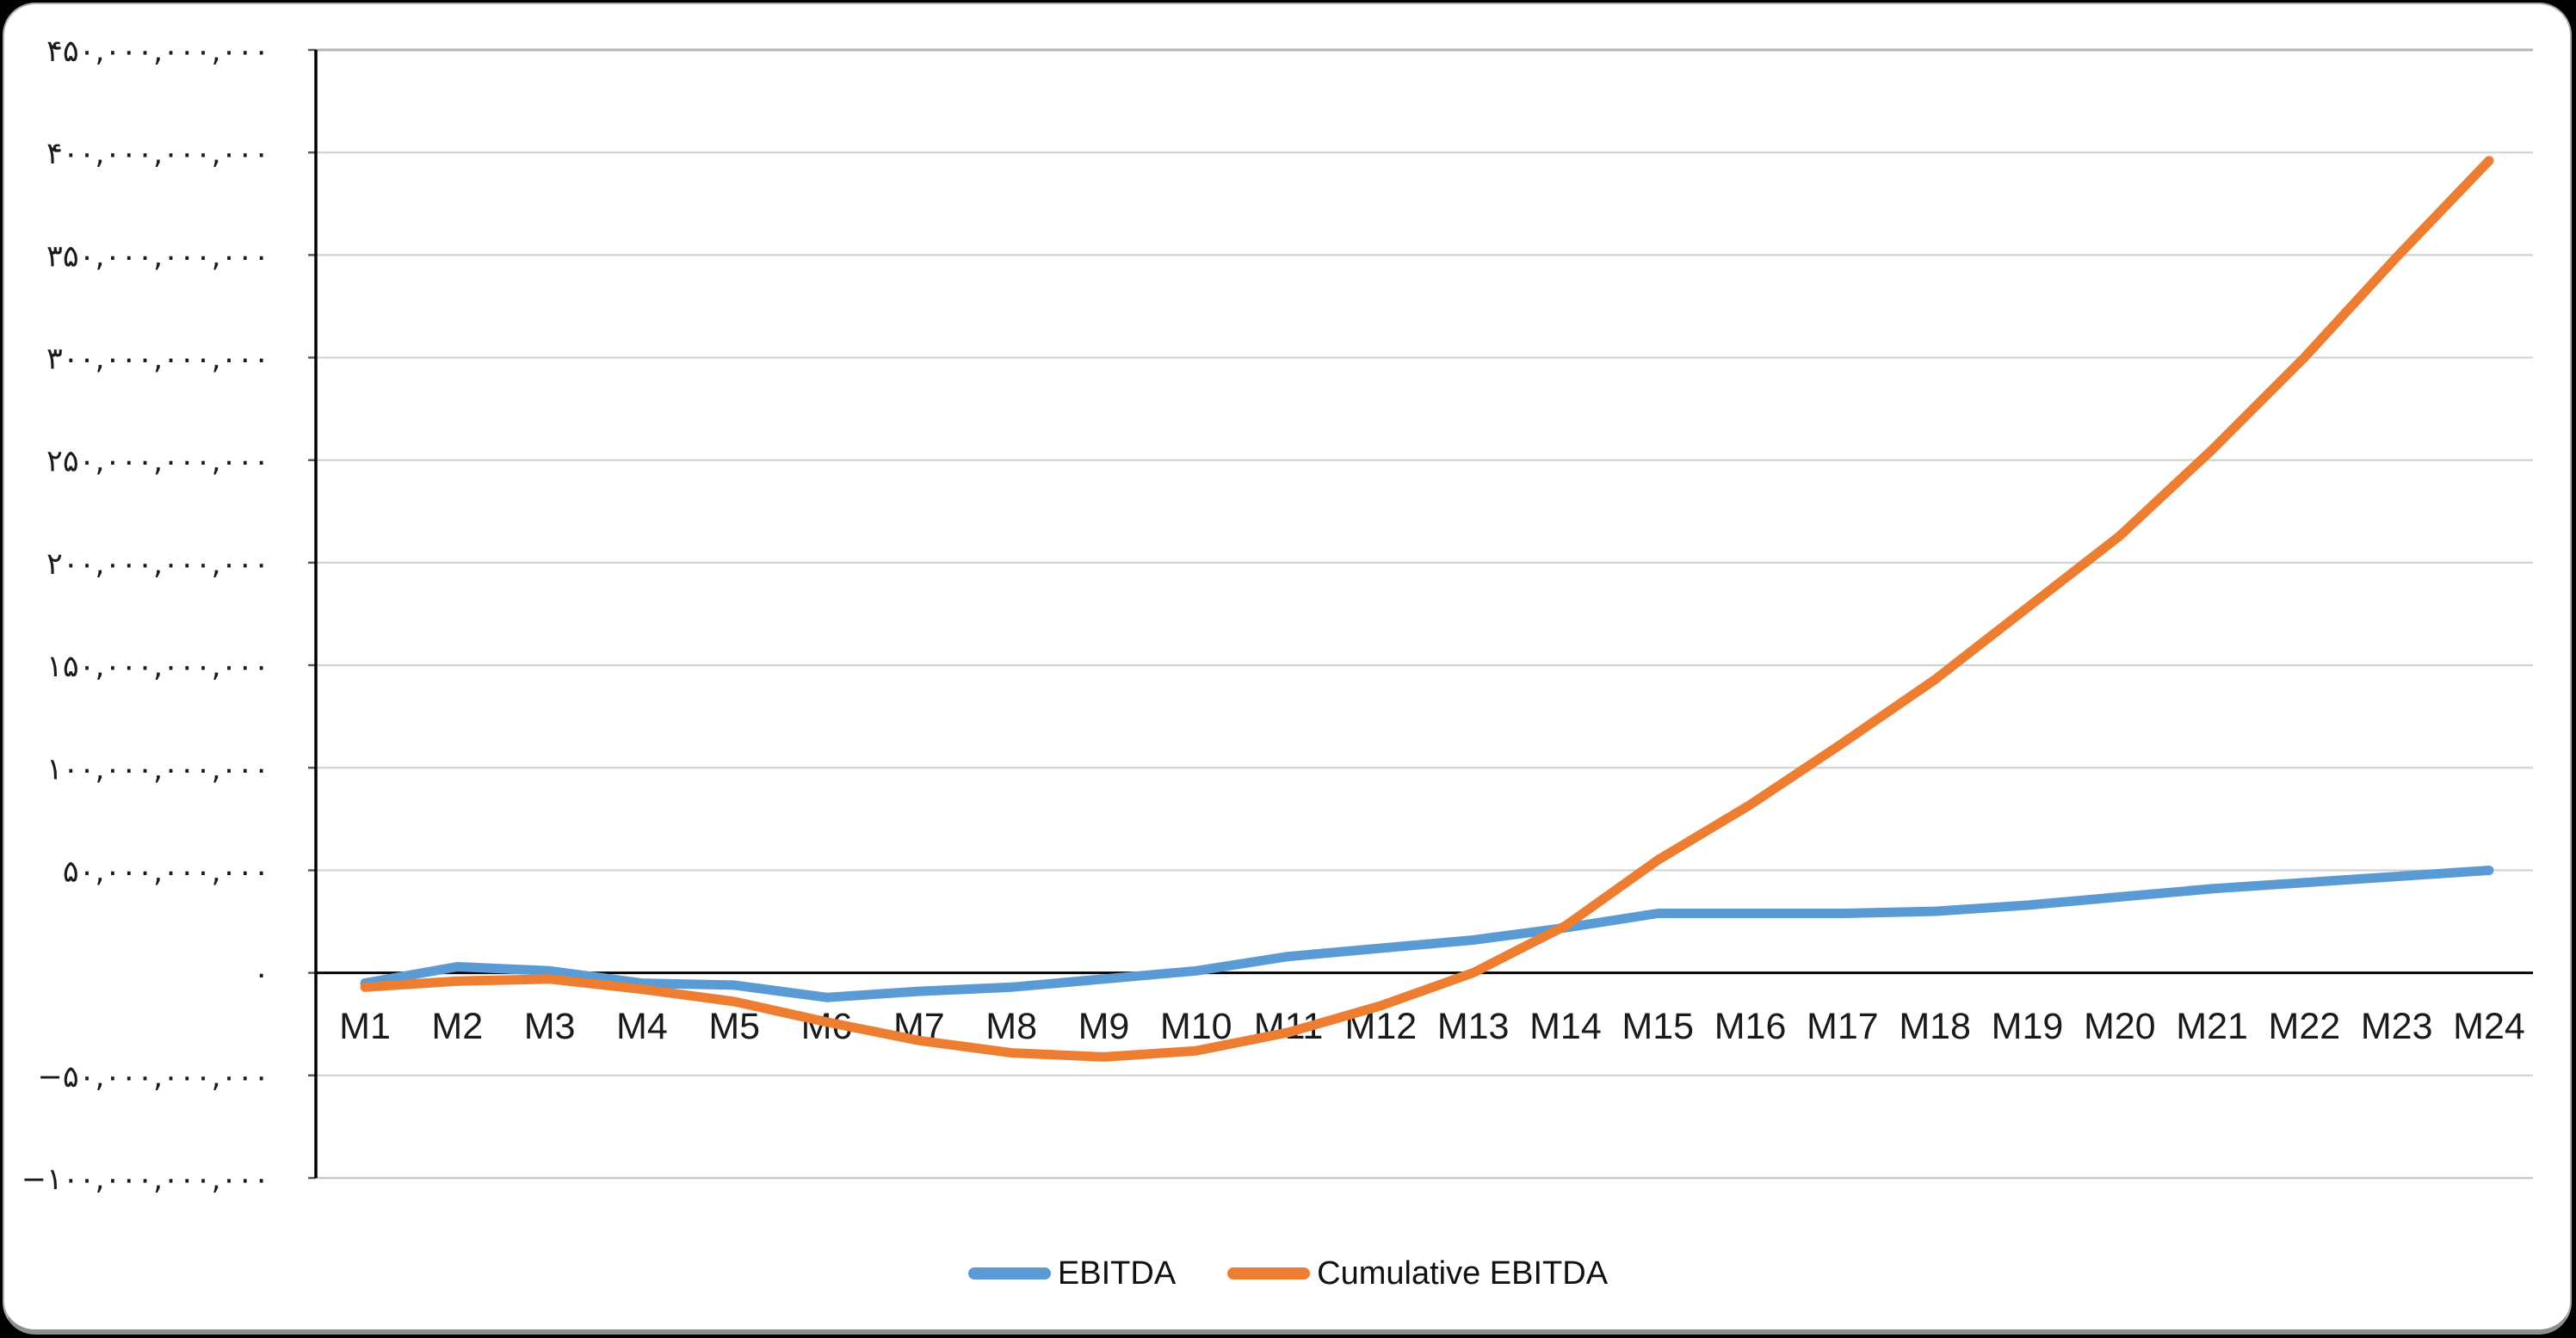 This screenshot has width=2576, height=1338. I want to click on y-axis-tick-label: ۰, so click(261, 975).